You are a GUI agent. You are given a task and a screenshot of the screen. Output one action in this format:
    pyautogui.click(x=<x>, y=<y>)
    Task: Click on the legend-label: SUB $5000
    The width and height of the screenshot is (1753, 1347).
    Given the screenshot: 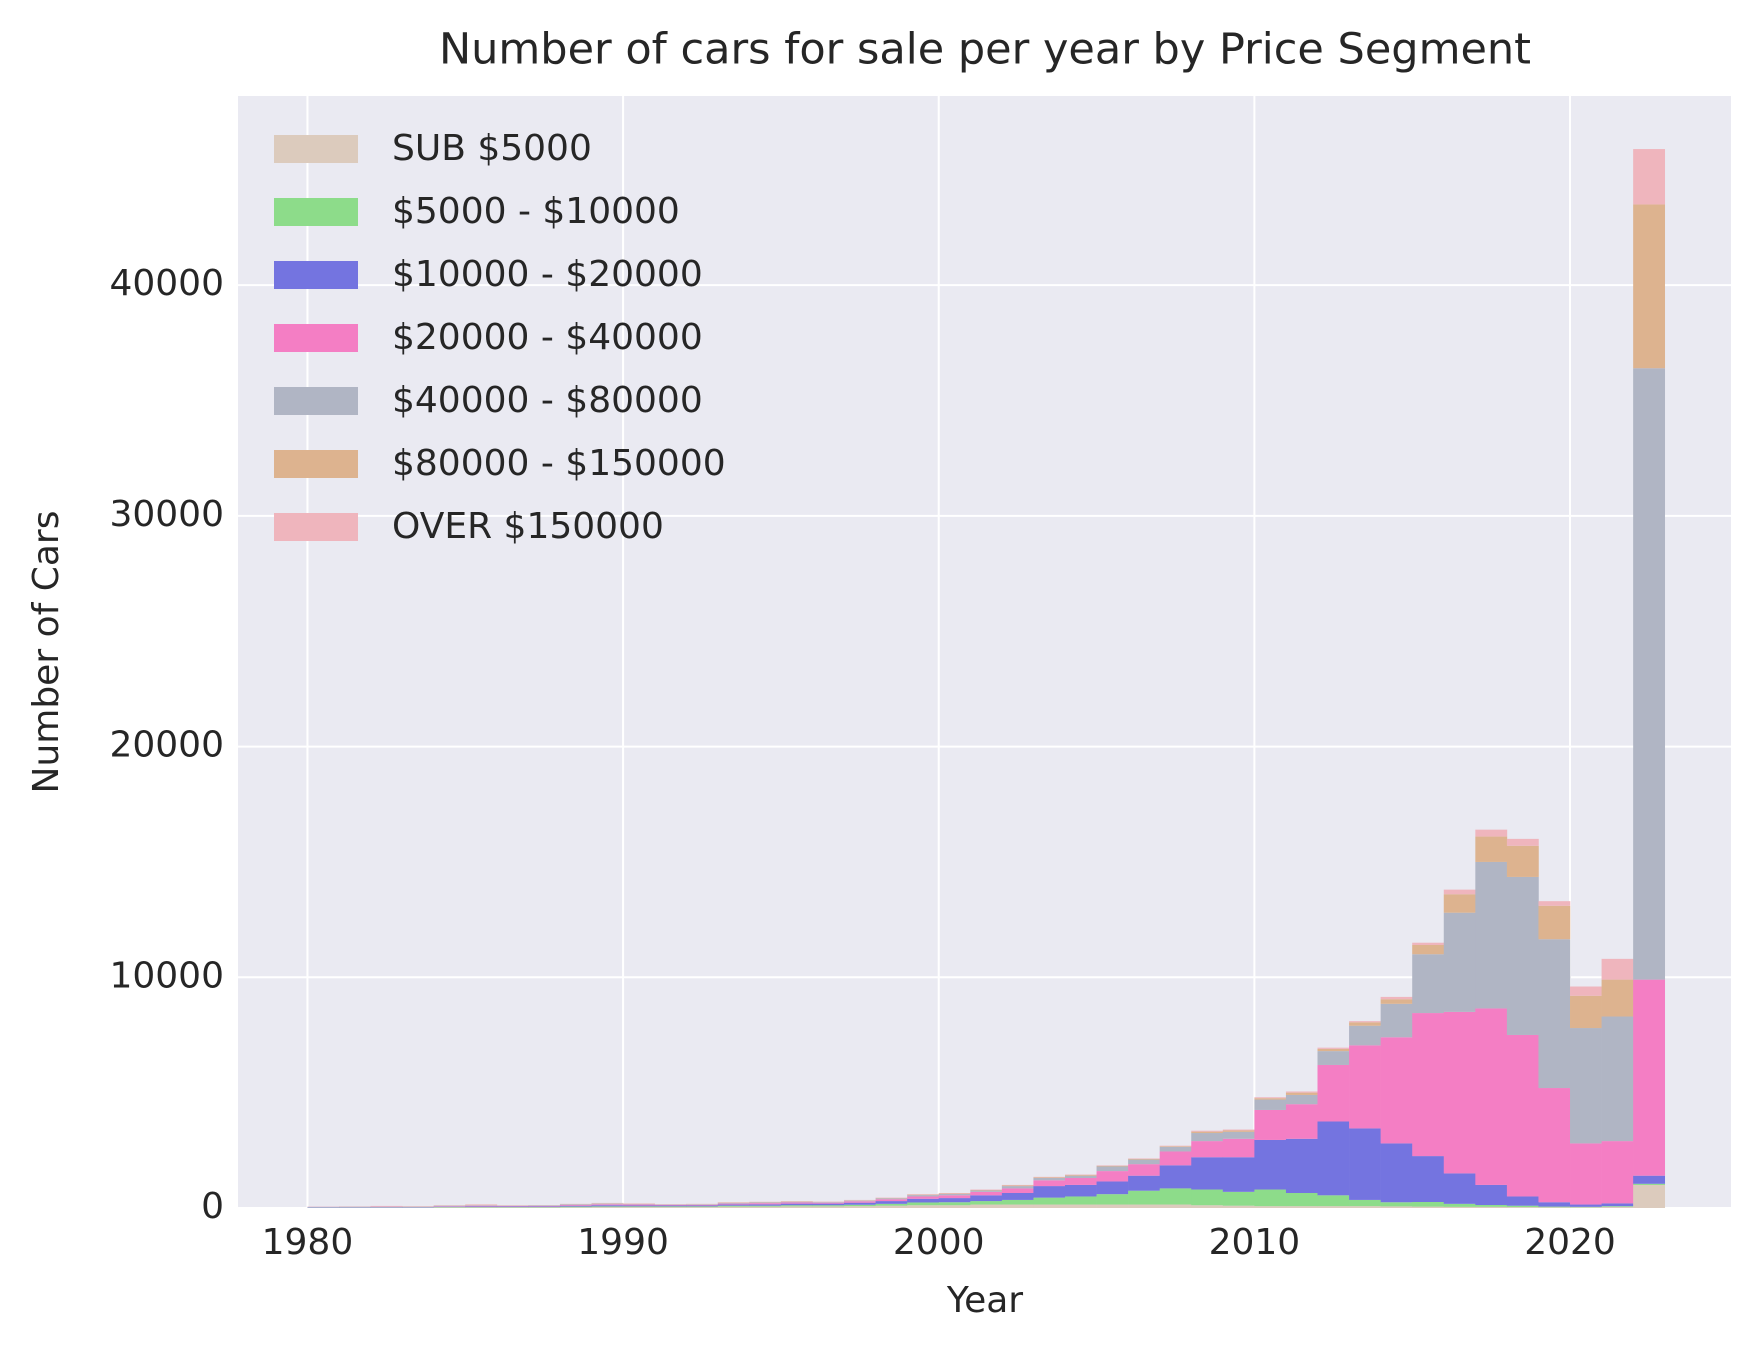 What is the action you would take?
    pyautogui.click(x=492, y=148)
    